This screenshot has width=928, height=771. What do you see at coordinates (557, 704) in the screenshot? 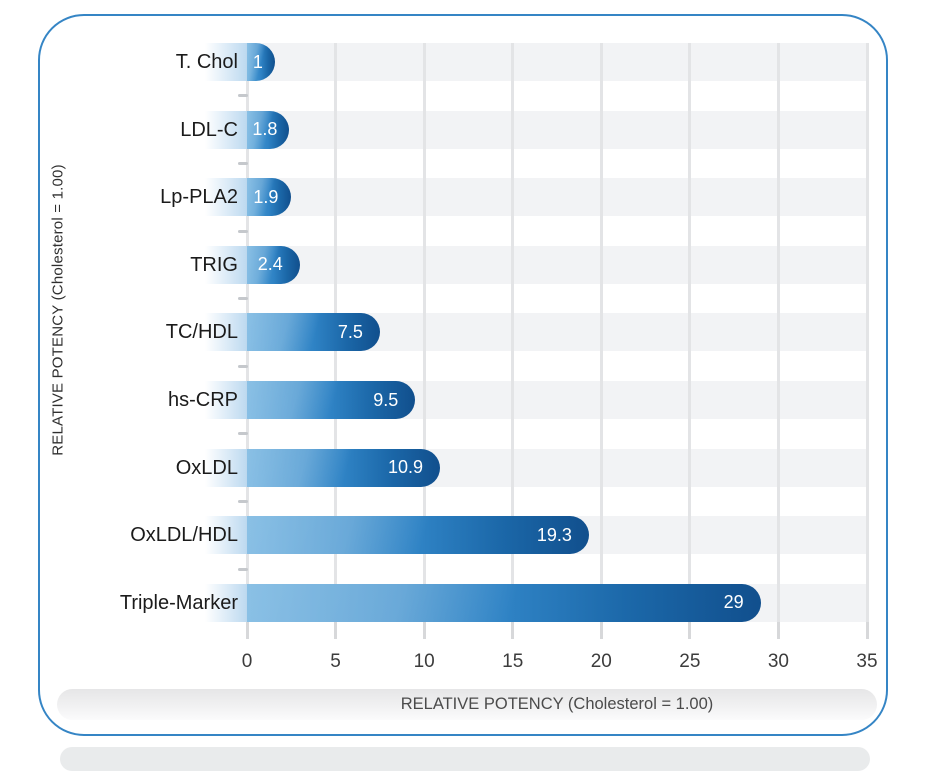
I see `x-axis-title: RELATIVE POTENCY (Cholesterol = 1.00)` at bounding box center [557, 704].